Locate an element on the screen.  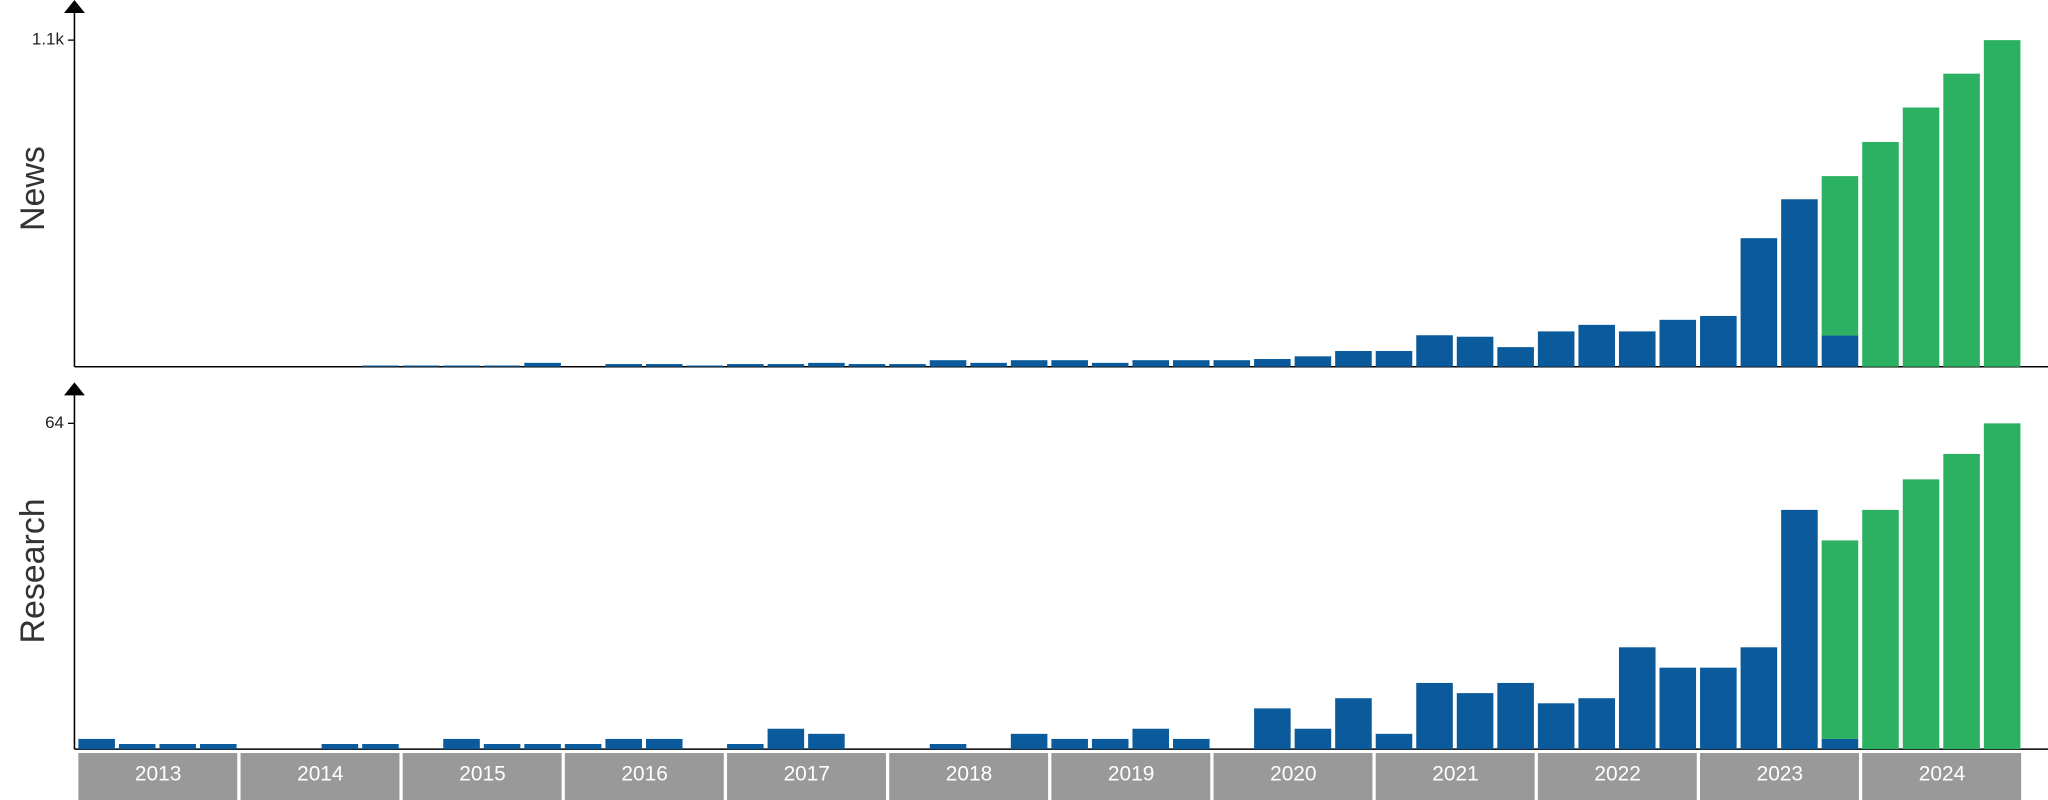
x-group-label: 2022 is located at coordinates (1617, 774).